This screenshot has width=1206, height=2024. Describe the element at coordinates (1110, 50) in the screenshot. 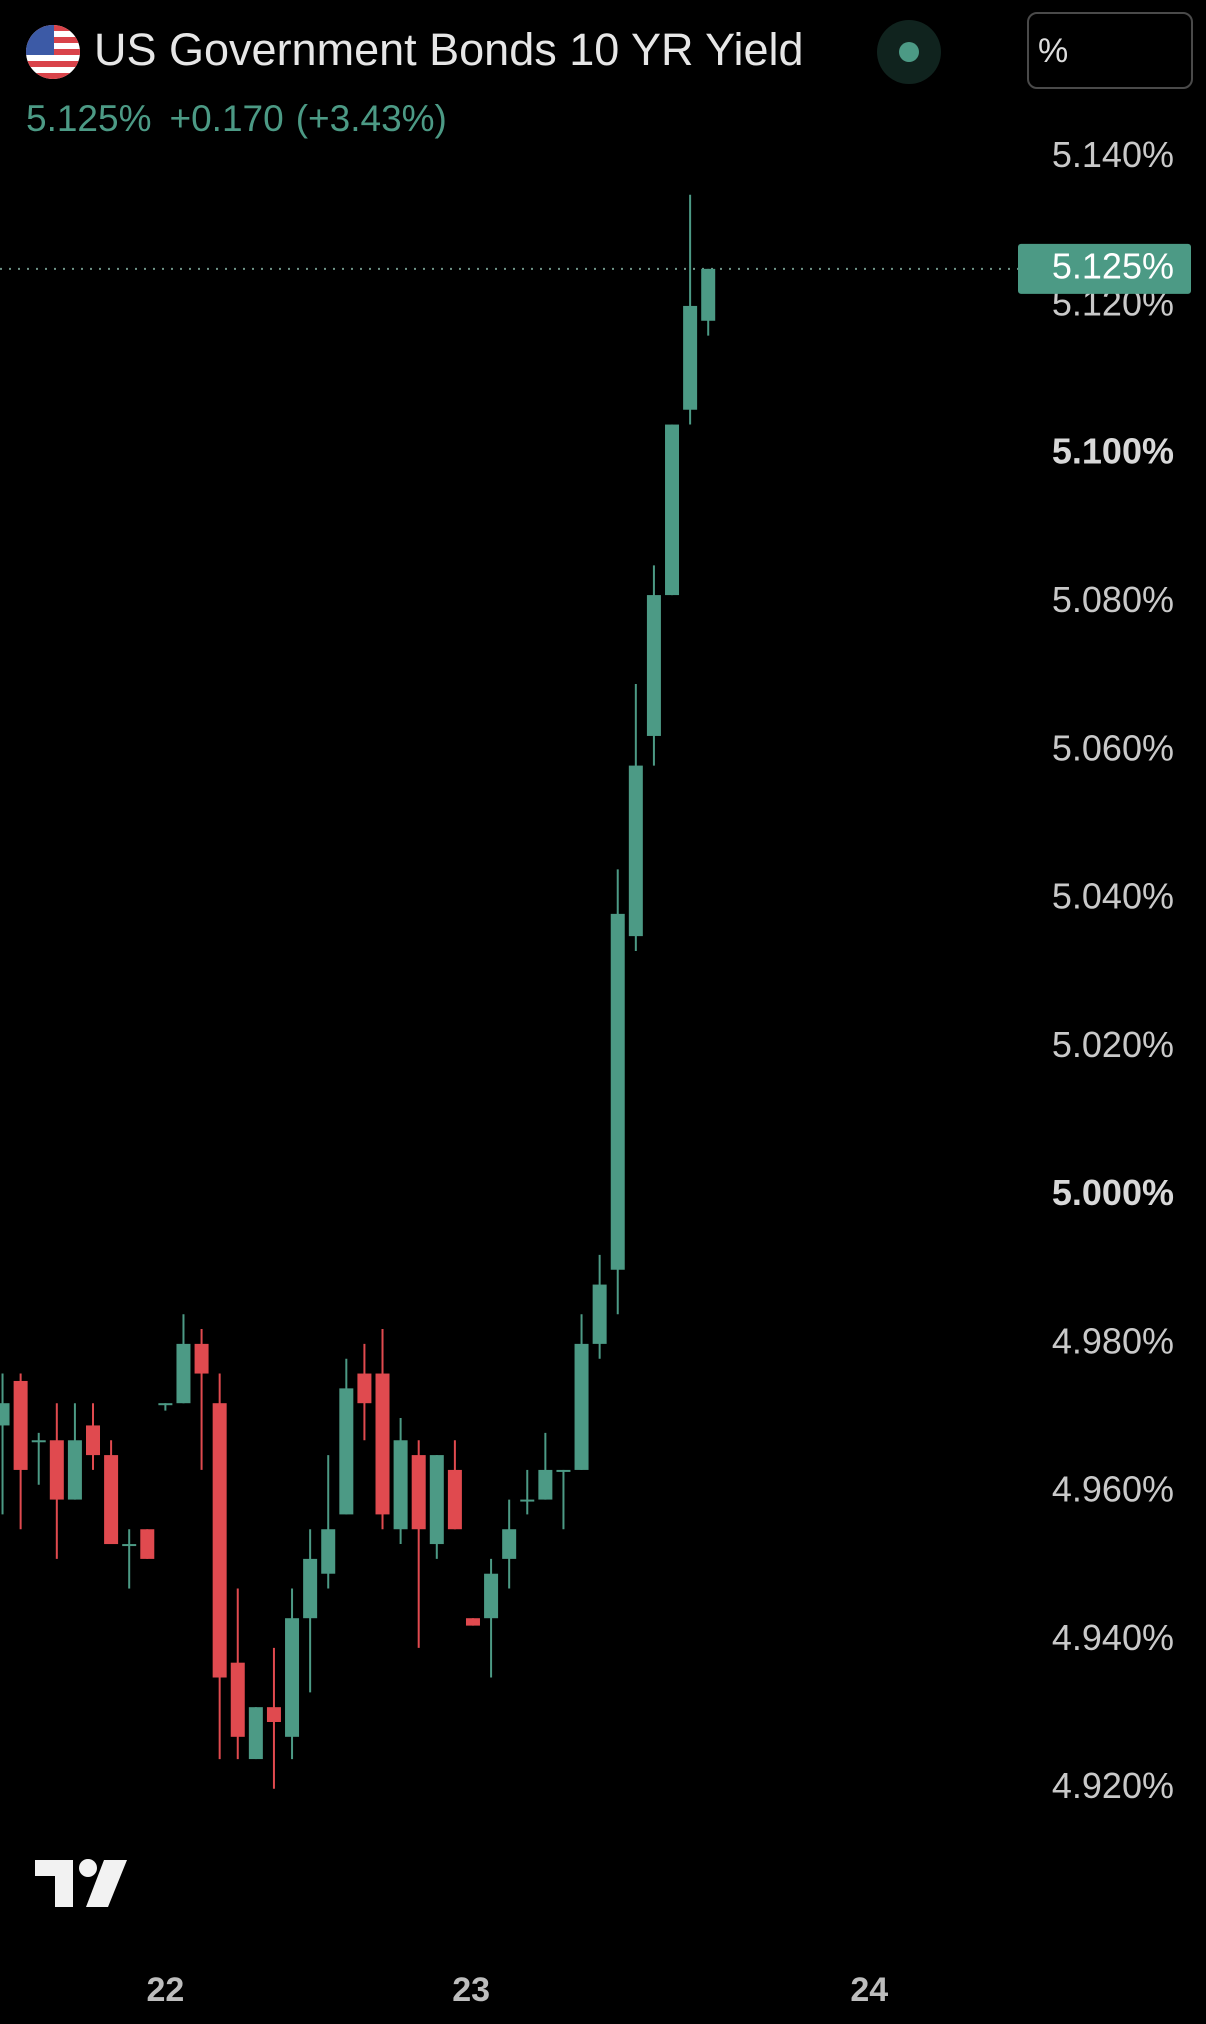

I see `unit-selector` at that location.